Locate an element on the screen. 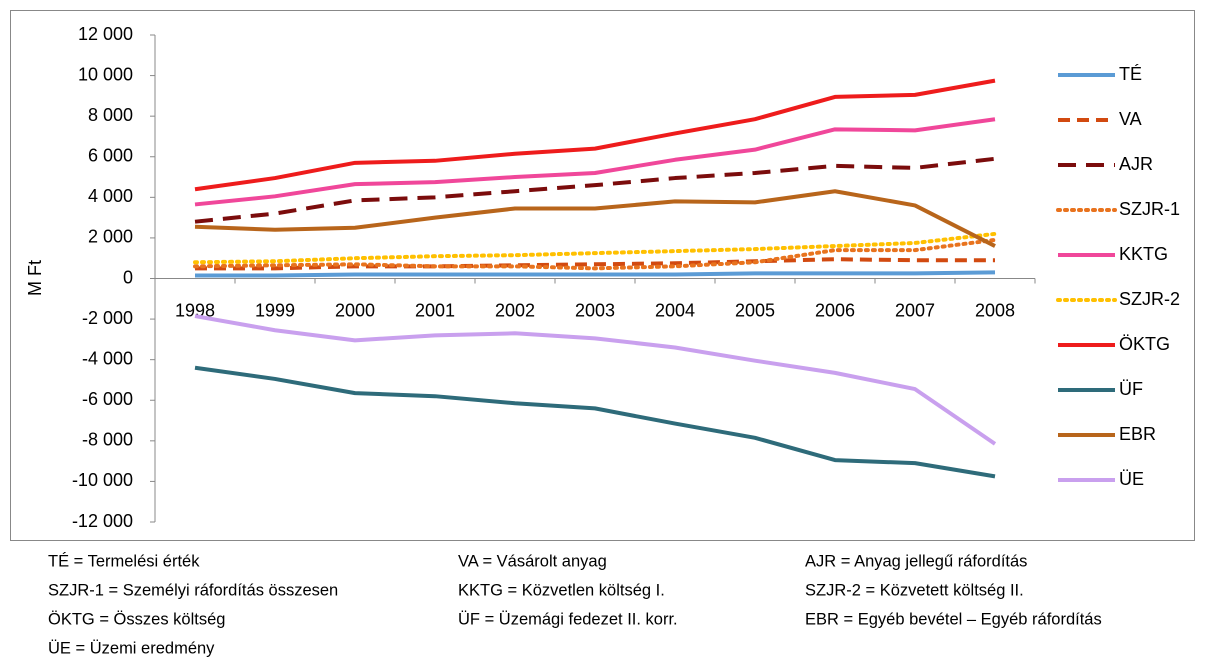 Image resolution: width=1205 pixels, height=661 pixels. x-tick-label: 1998 is located at coordinates (195, 310).